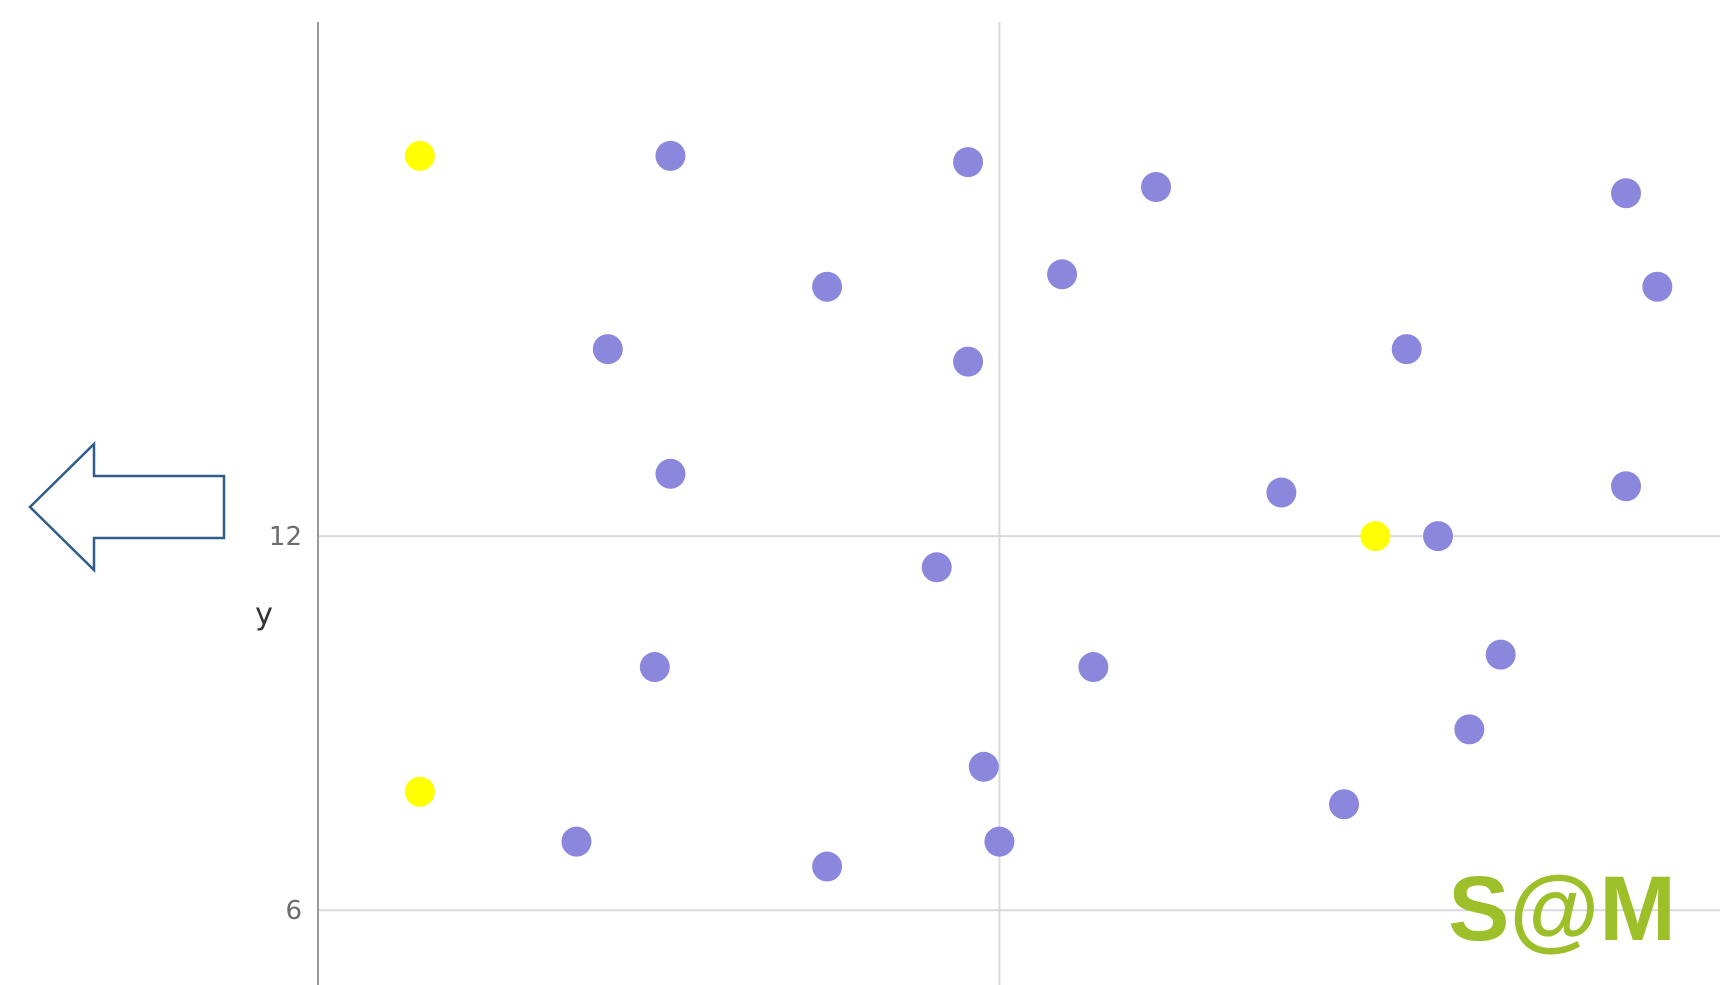 Image resolution: width=1720 pixels, height=985 pixels. I want to click on y-tick-label: 6, so click(293, 911).